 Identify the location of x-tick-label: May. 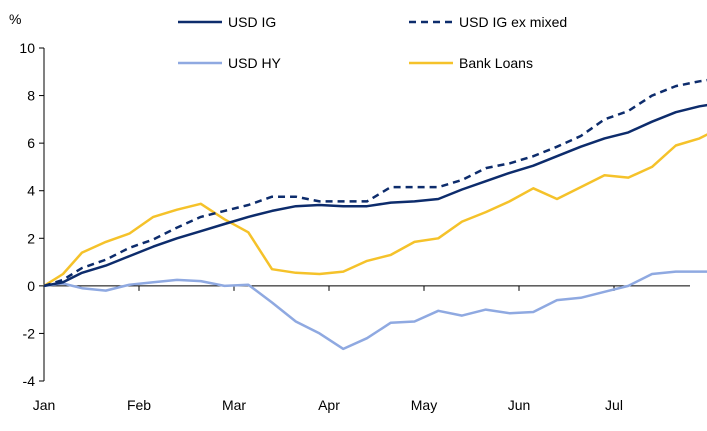
(424, 405).